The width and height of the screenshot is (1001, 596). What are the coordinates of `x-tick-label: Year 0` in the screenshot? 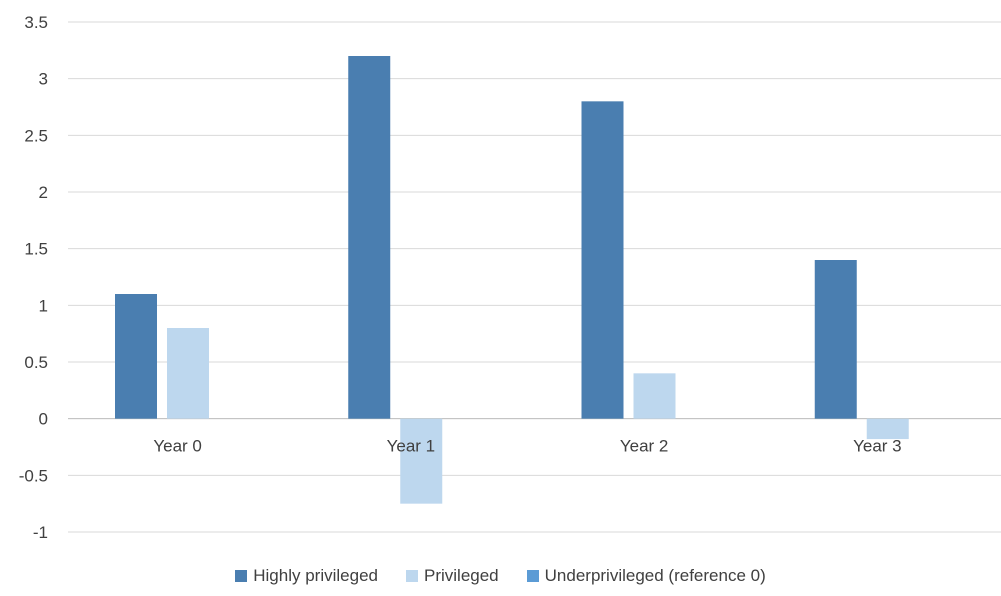 It's located at (177, 446).